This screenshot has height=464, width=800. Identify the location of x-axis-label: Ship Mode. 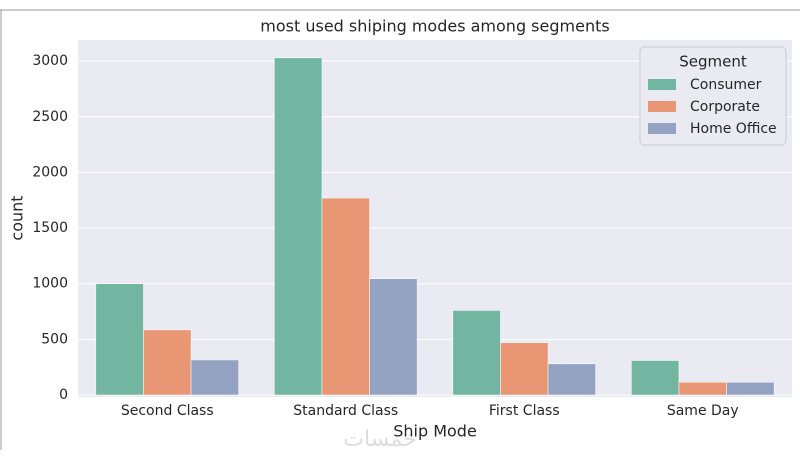
(435, 431).